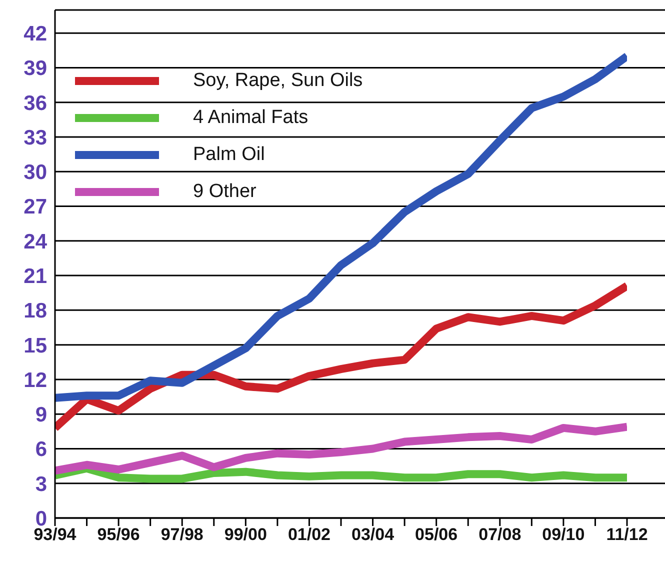 This screenshot has width=665, height=562. What do you see at coordinates (35, 138) in the screenshot?
I see `y-tick-label: 33` at bounding box center [35, 138].